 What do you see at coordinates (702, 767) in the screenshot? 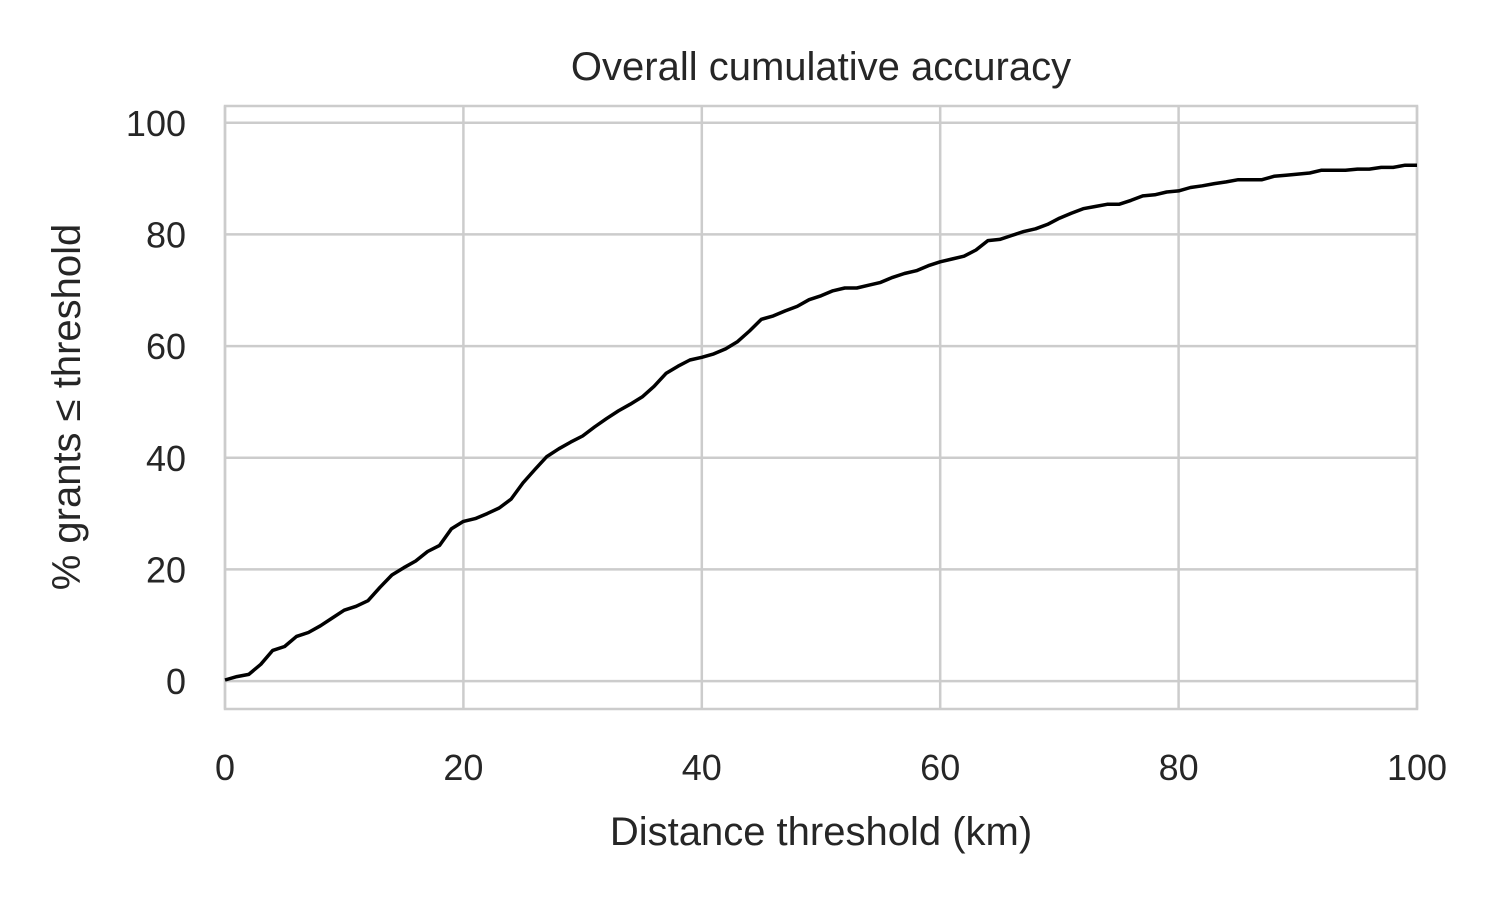
I see `x-tick-label: 40` at bounding box center [702, 767].